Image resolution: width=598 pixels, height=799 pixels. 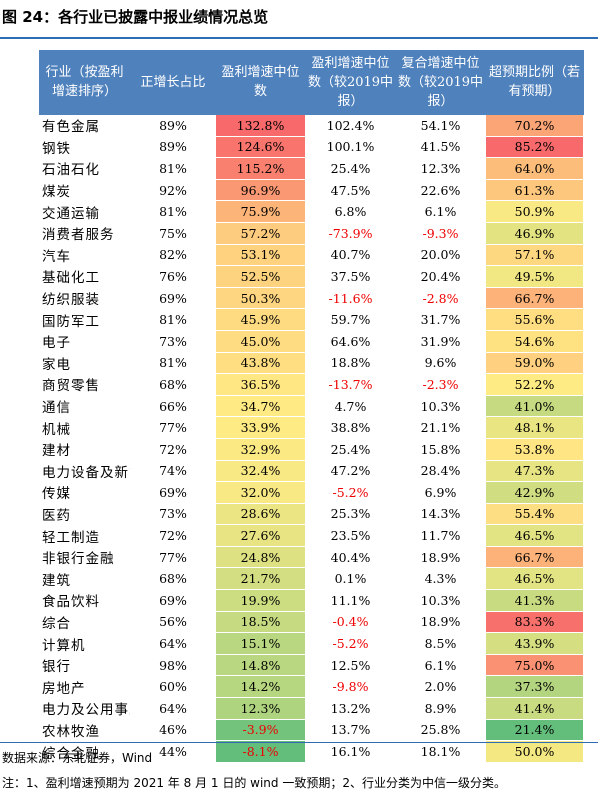 I want to click on value-cell: 64.0%, so click(x=534, y=168).